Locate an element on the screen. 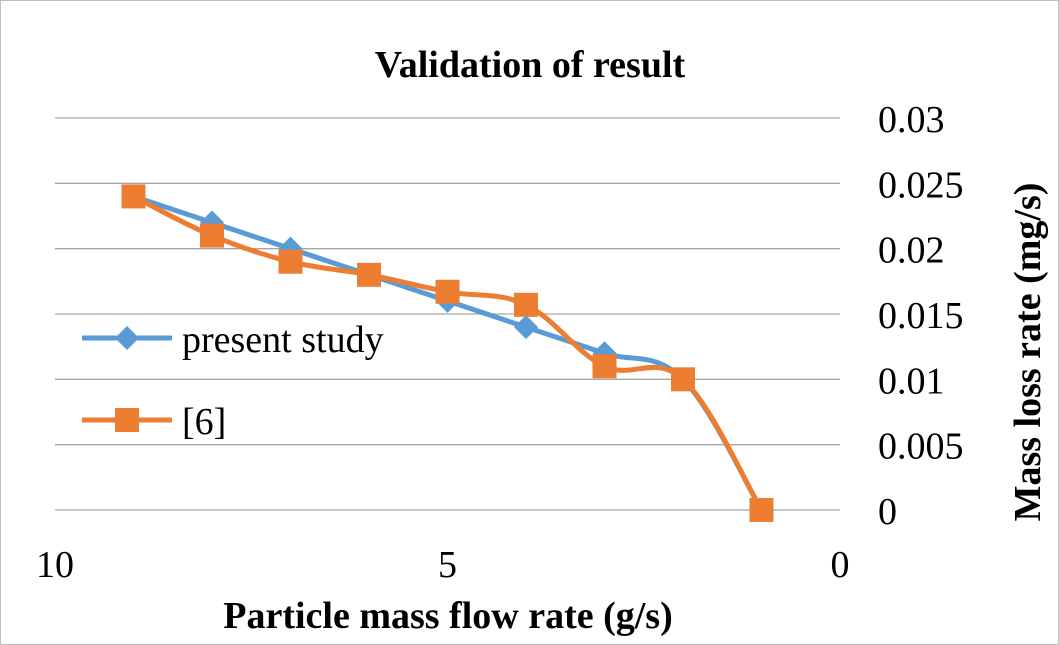 The height and width of the screenshot is (645, 1059). chart-title: Validation of result is located at coordinates (530, 65).